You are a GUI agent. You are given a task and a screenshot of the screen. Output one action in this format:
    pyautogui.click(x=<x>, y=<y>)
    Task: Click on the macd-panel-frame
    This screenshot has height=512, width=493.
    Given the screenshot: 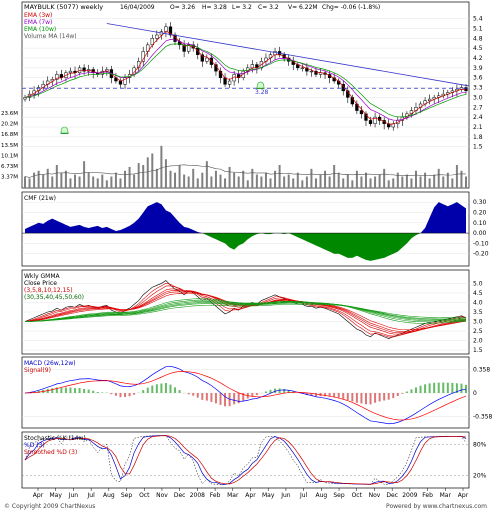 What is the action you would take?
    pyautogui.click(x=245, y=392)
    